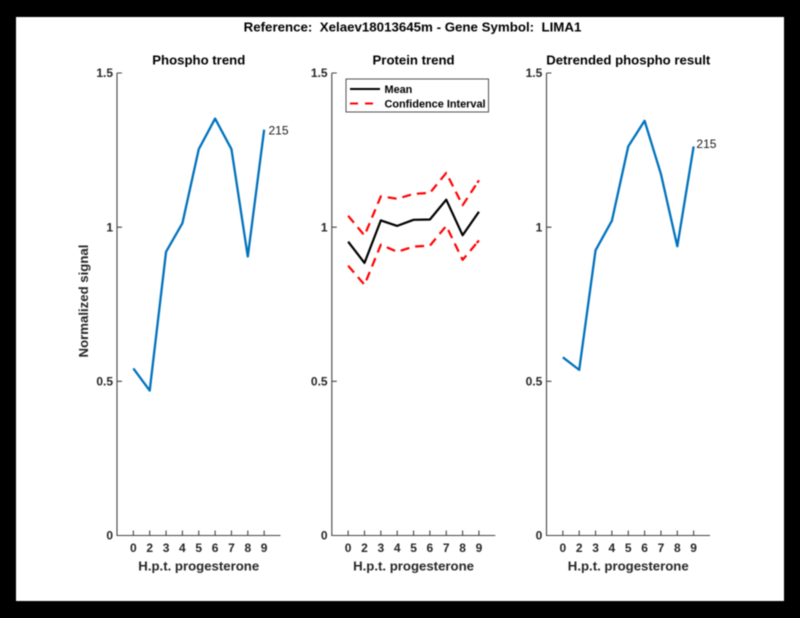 This screenshot has height=618, width=800. Describe the element at coordinates (83, 301) in the screenshot. I see `svg-text: Normalized signal` at that location.